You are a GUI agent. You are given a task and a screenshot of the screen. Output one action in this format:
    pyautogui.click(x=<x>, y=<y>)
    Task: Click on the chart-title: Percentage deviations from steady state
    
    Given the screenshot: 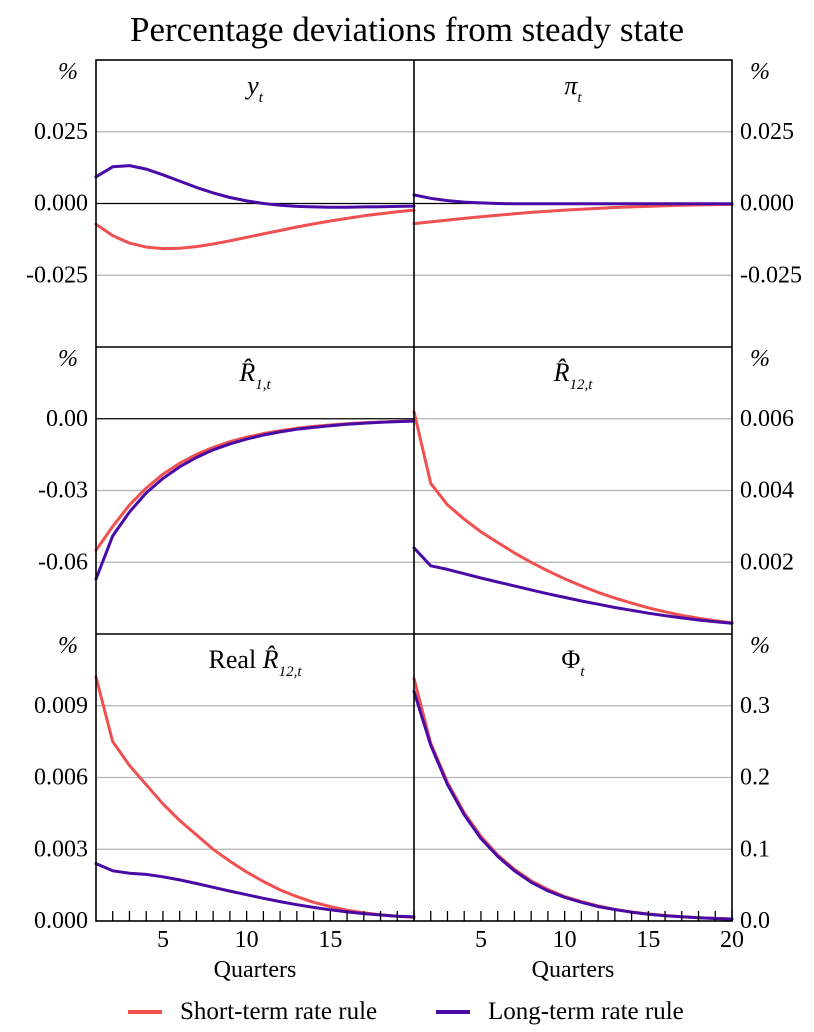 What is the action you would take?
    pyautogui.click(x=407, y=29)
    